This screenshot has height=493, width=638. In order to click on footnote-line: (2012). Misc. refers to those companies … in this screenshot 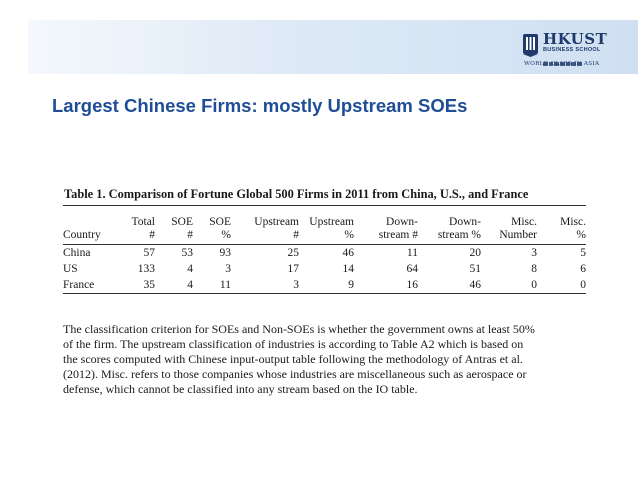, I will do `click(295, 374)`.